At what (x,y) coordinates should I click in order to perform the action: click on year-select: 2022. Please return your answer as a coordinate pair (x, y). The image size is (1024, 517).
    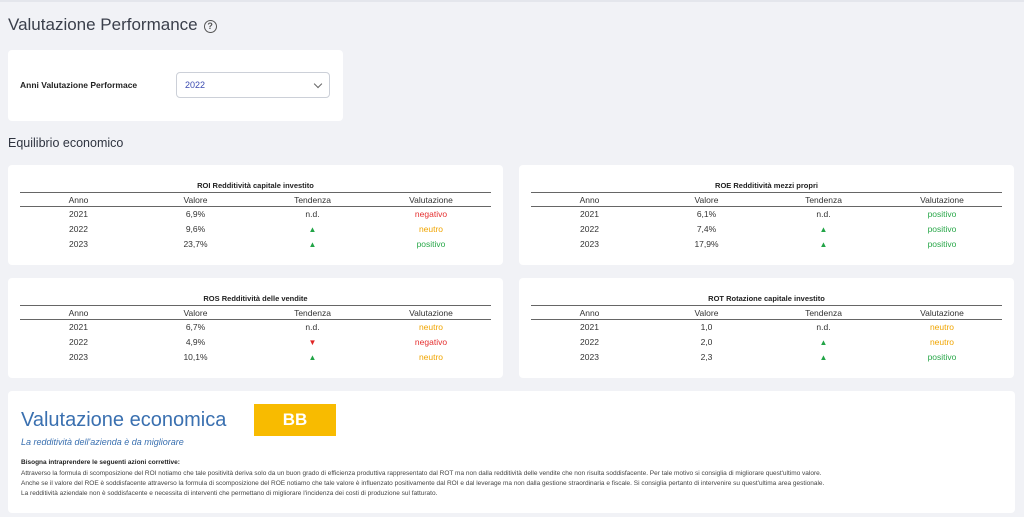
    Looking at the image, I should click on (253, 85).